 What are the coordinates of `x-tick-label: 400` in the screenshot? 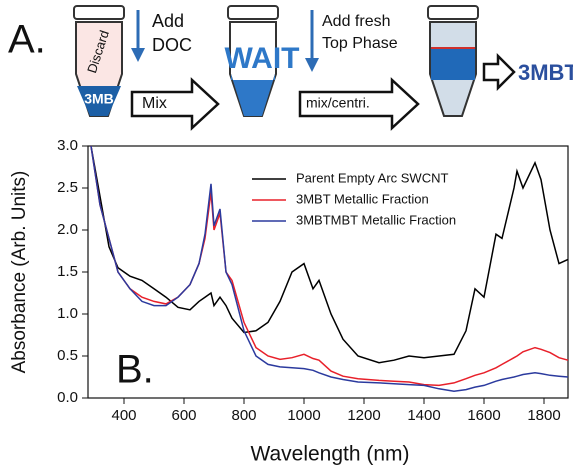 It's located at (123, 415).